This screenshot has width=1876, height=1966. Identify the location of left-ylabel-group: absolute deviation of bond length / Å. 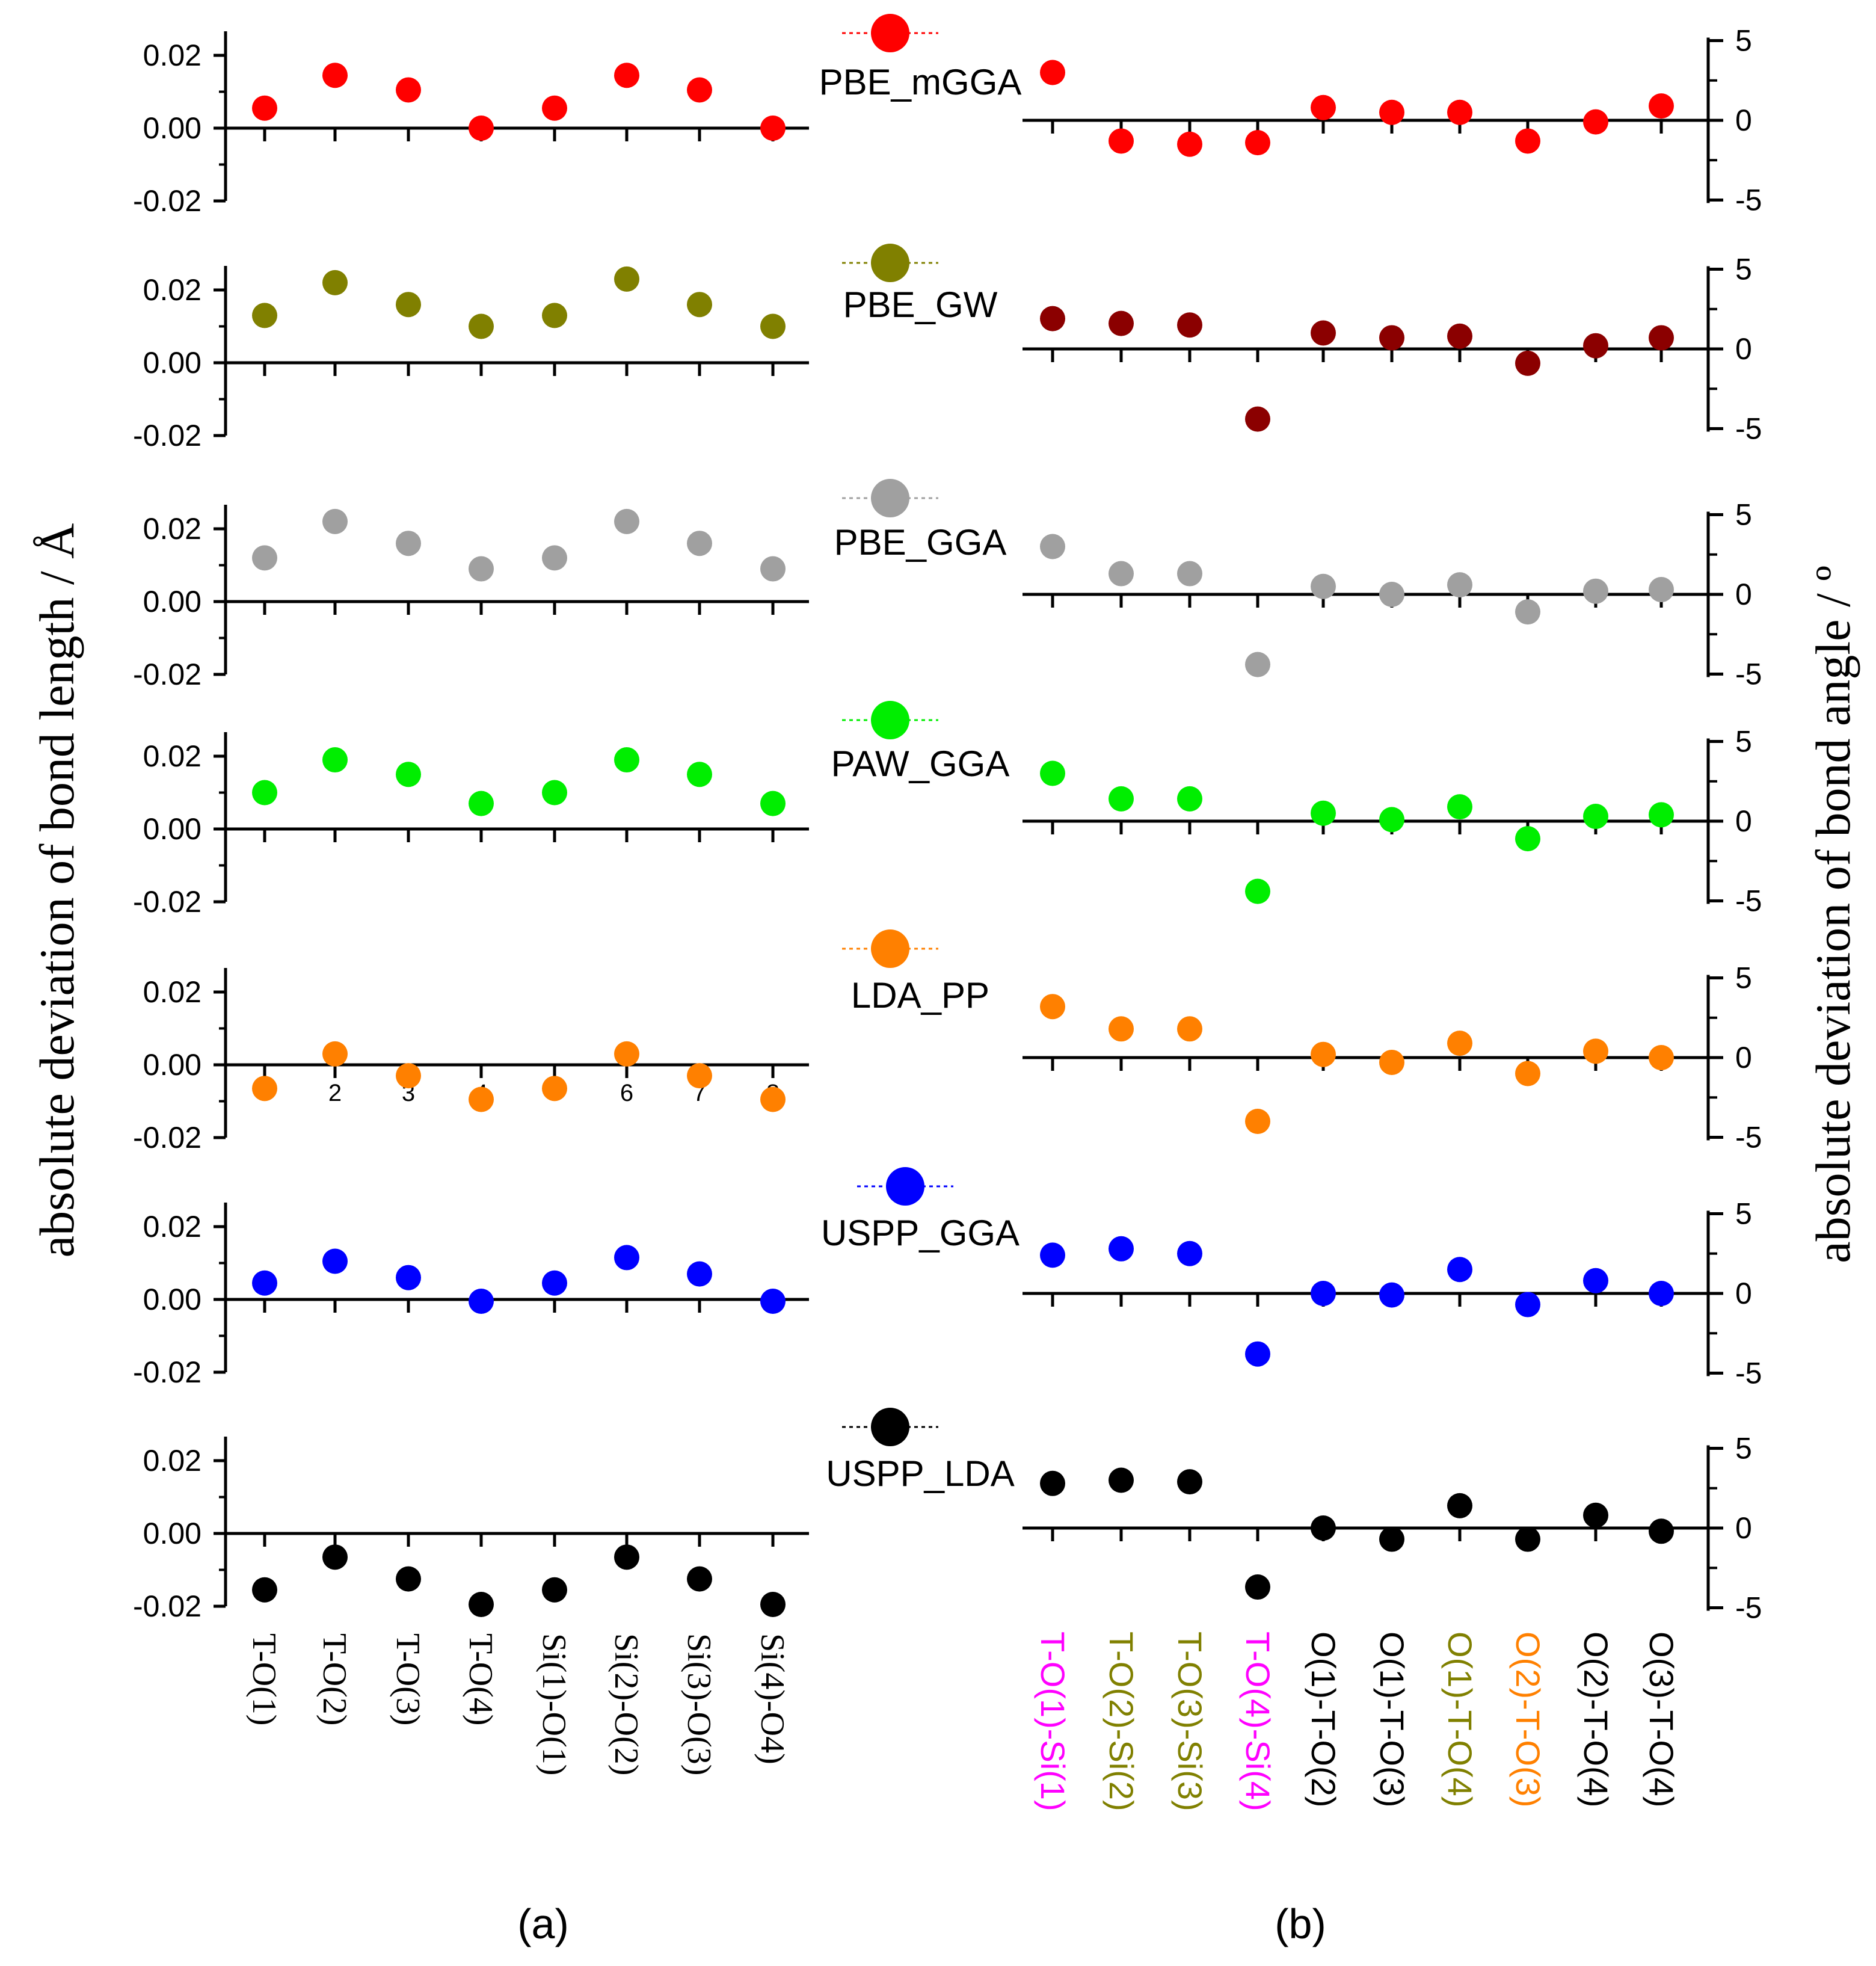
(56, 890).